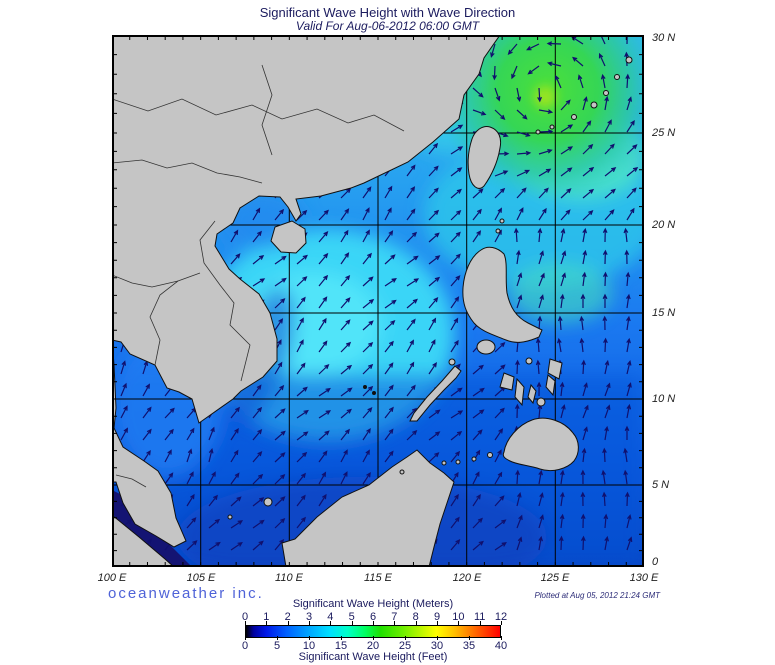  What do you see at coordinates (550, 385) in the screenshot?
I see `land-leyte` at bounding box center [550, 385].